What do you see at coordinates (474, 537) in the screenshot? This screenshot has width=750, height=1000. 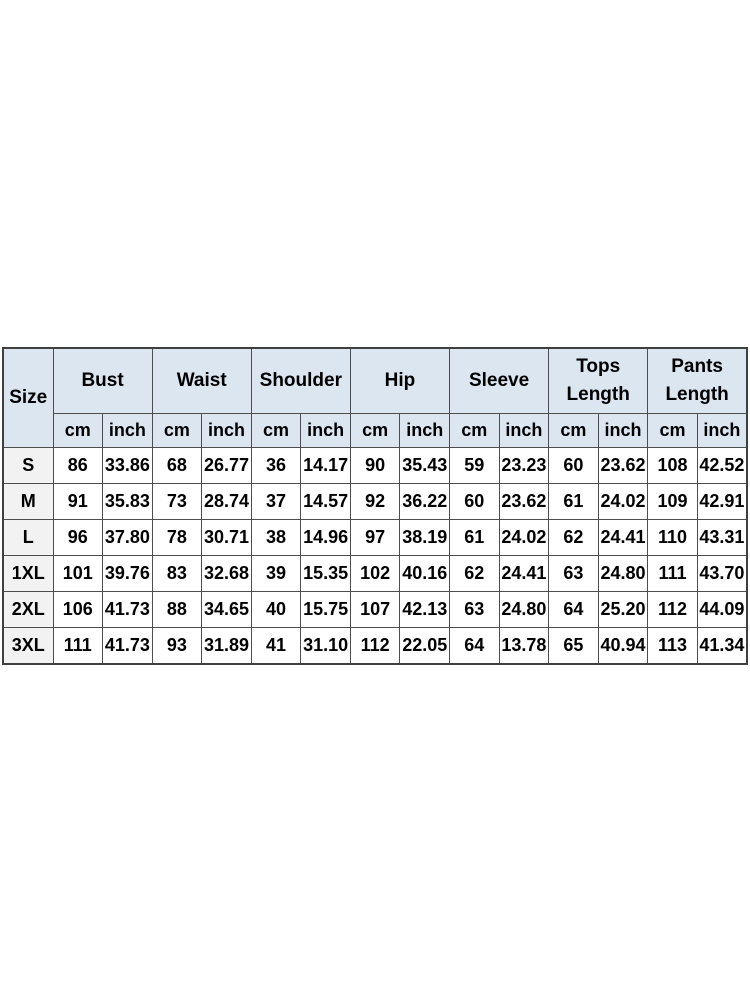 I see `measurement-cell: 61` at bounding box center [474, 537].